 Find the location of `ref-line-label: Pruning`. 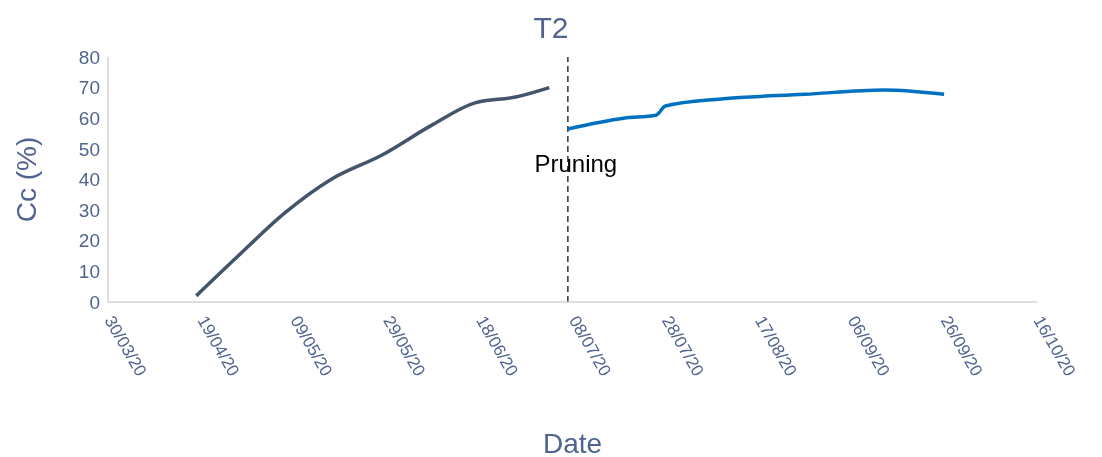

ref-line-label: Pruning is located at coordinates (576, 164).